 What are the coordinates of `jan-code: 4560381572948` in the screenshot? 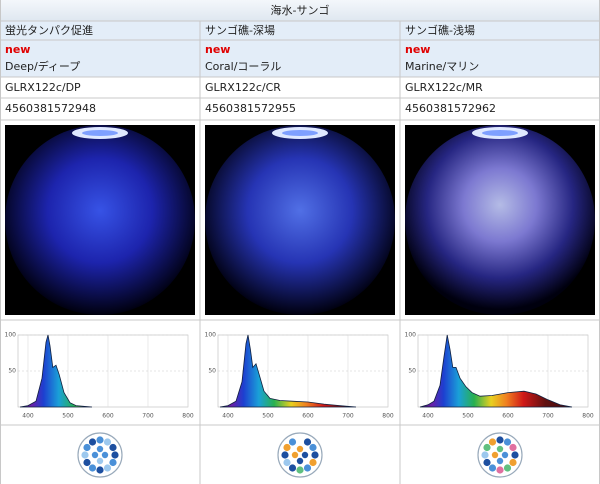 It's located at (50, 108).